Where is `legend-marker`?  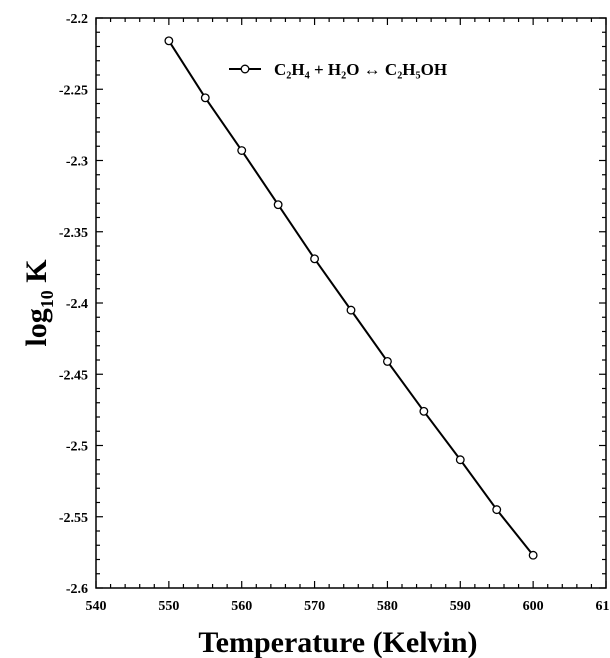 legend-marker is located at coordinates (245, 69).